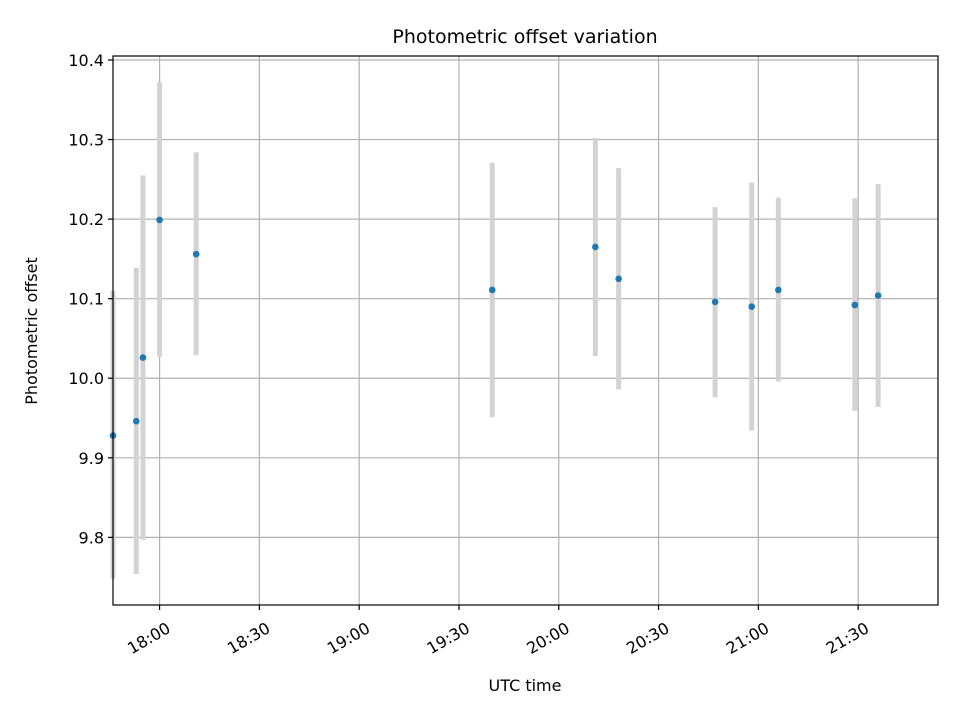 The image size is (960, 720). I want to click on y-axis-label: Photometric offset, so click(31, 331).